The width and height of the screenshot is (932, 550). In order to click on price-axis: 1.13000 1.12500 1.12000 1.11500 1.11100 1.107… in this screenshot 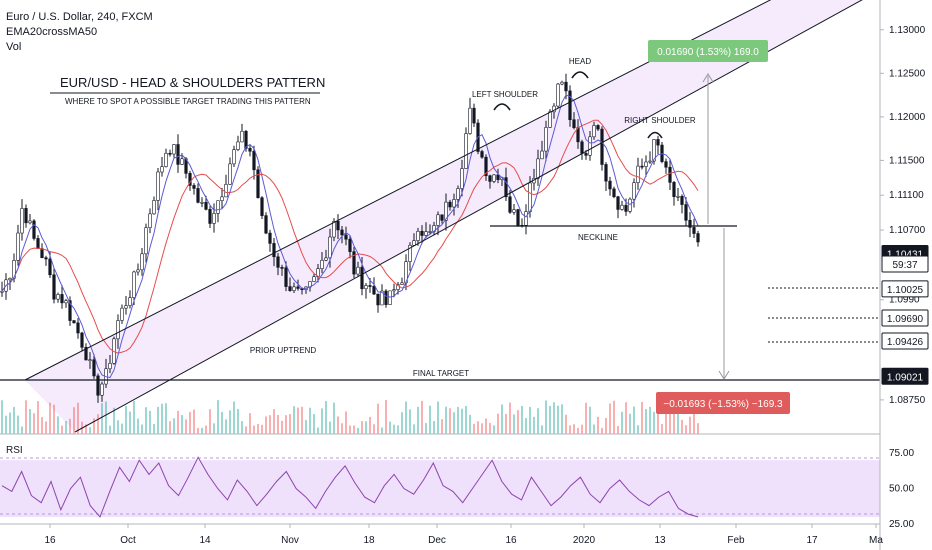, I will do `click(903, 215)`.